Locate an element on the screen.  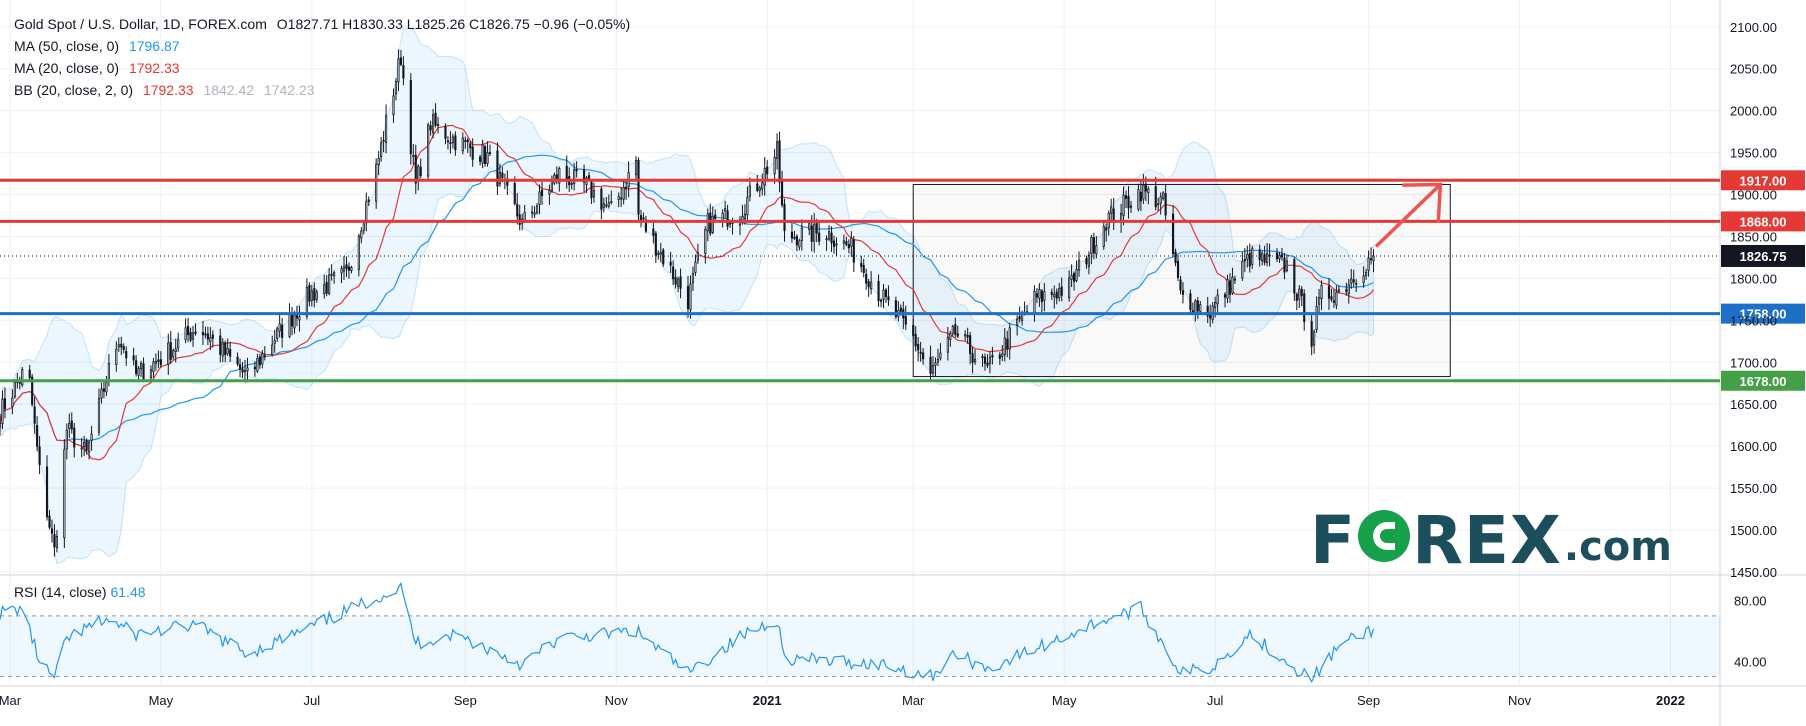
bb-label: BB (20, close, 2, 0) is located at coordinates (74, 90).